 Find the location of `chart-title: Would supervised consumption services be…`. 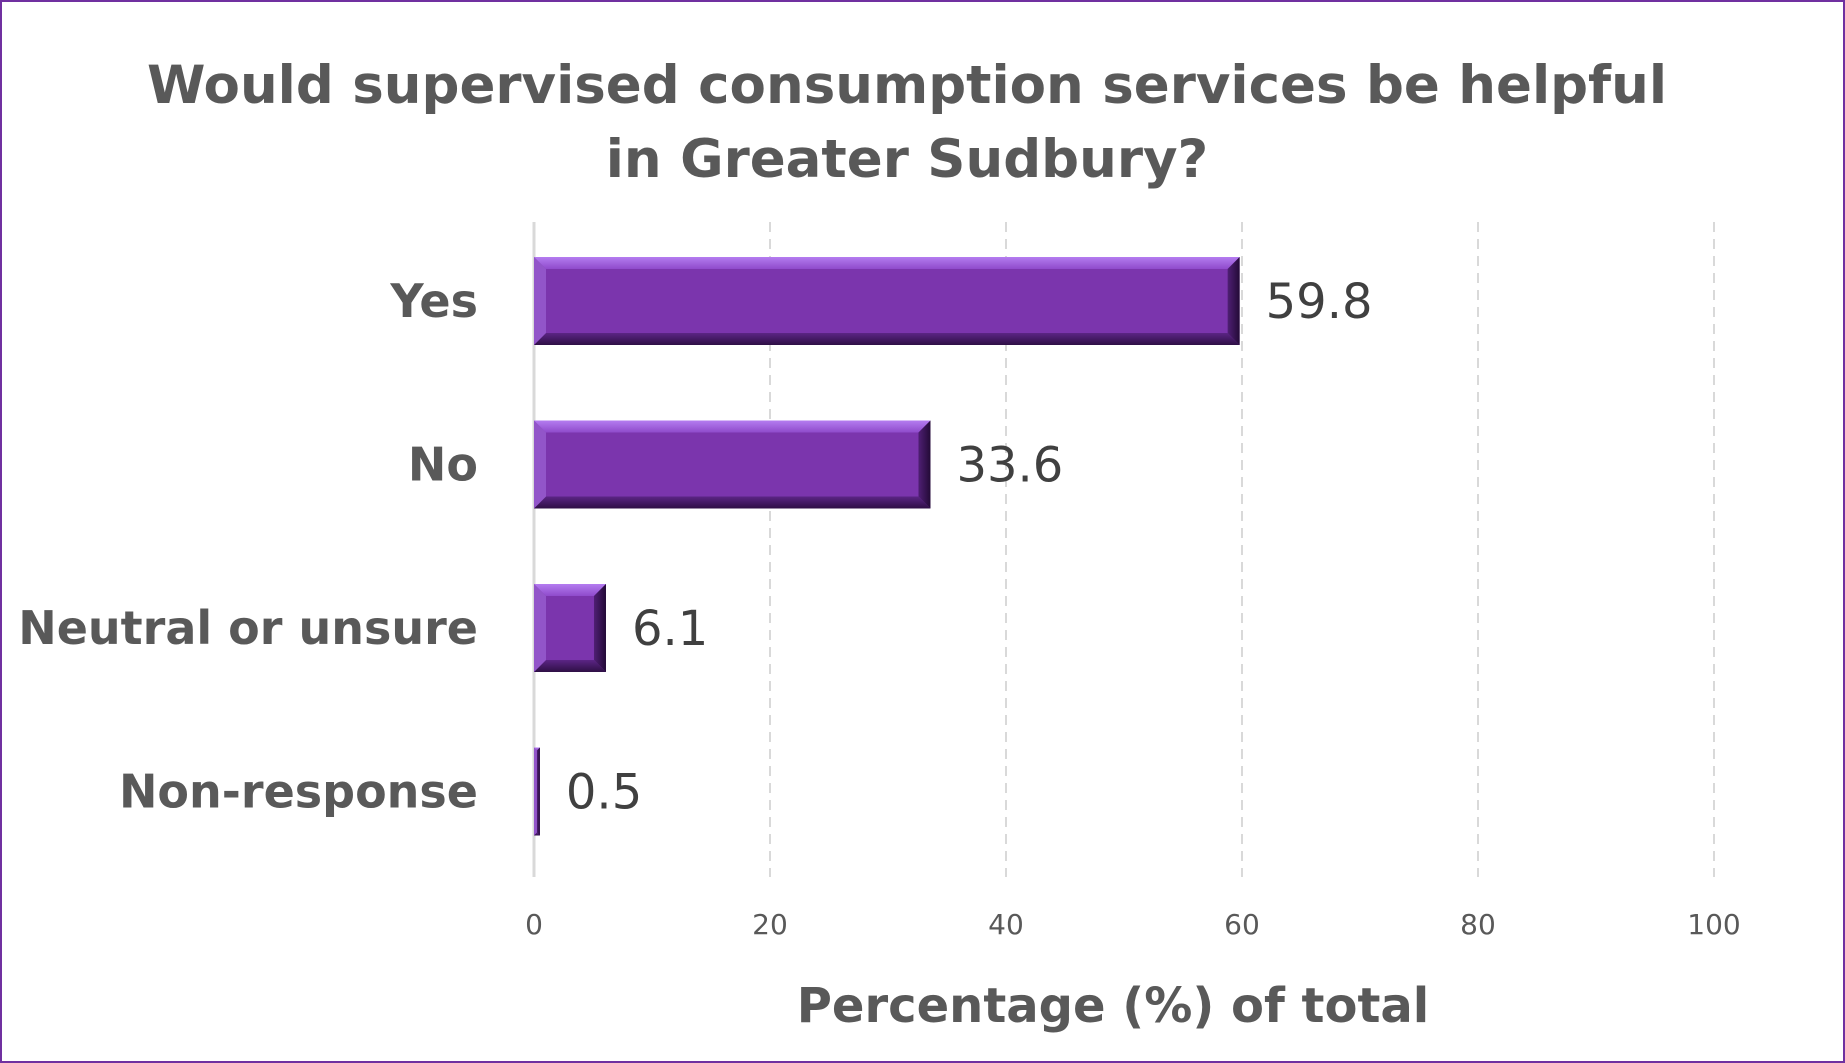

chart-title: Would supervised consumption services be… is located at coordinates (907, 122).